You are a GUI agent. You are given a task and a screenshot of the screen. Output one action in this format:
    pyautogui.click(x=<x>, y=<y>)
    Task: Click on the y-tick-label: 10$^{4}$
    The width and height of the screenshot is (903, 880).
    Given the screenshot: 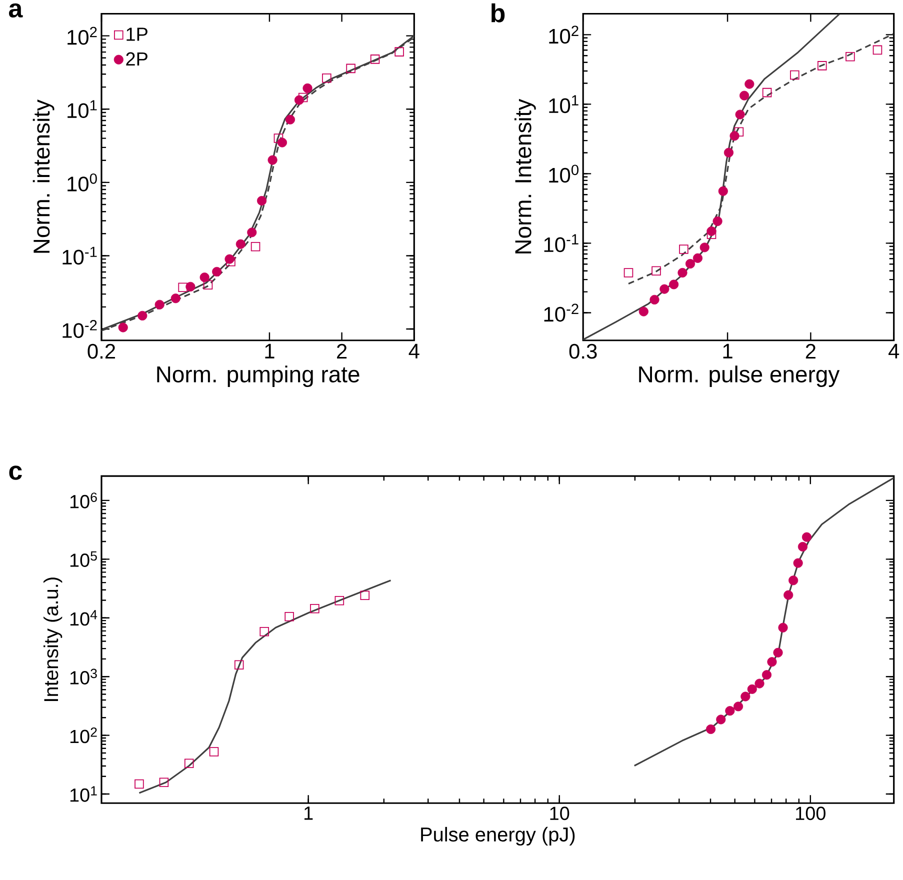 What is the action you would take?
    pyautogui.click(x=84, y=618)
    